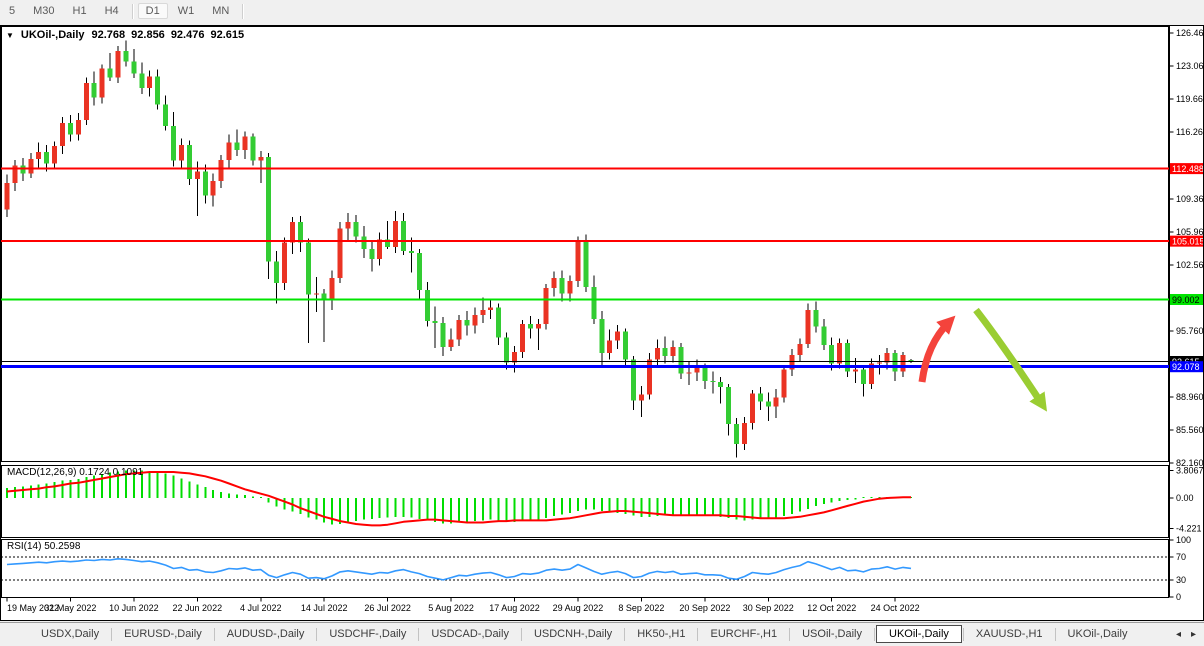 The width and height of the screenshot is (1204, 646). I want to click on tab-usdx-daily: USDX,Daily, so click(70, 634).